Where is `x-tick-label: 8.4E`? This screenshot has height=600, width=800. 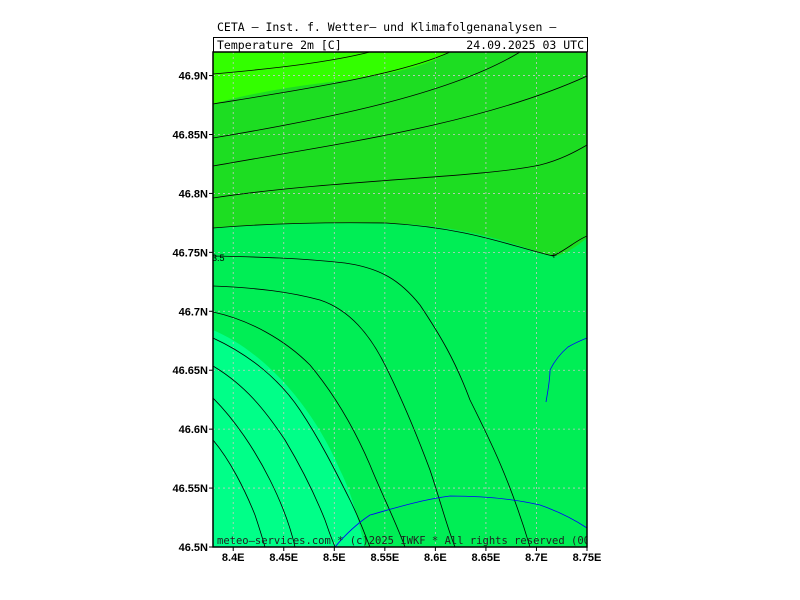
x-tick-label: 8.4E is located at coordinates (233, 558).